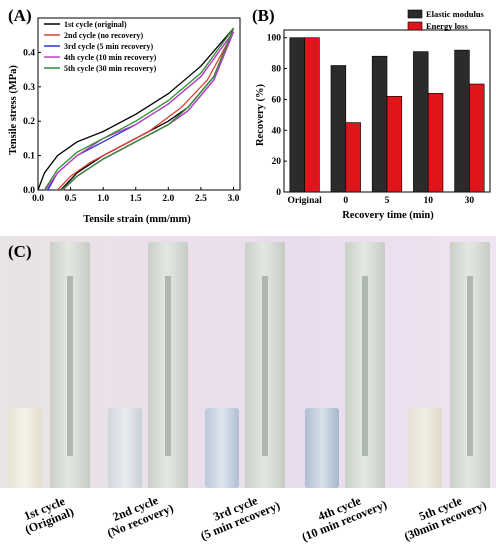 Image resolution: width=496 pixels, height=550 pixels. What do you see at coordinates (234, 199) in the screenshot?
I see `chart-a-xtick-label-6: 3.0` at bounding box center [234, 199].